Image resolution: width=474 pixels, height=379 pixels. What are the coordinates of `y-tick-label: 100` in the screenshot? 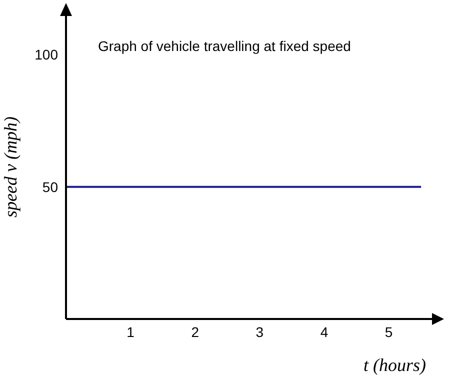 It's located at (46, 54).